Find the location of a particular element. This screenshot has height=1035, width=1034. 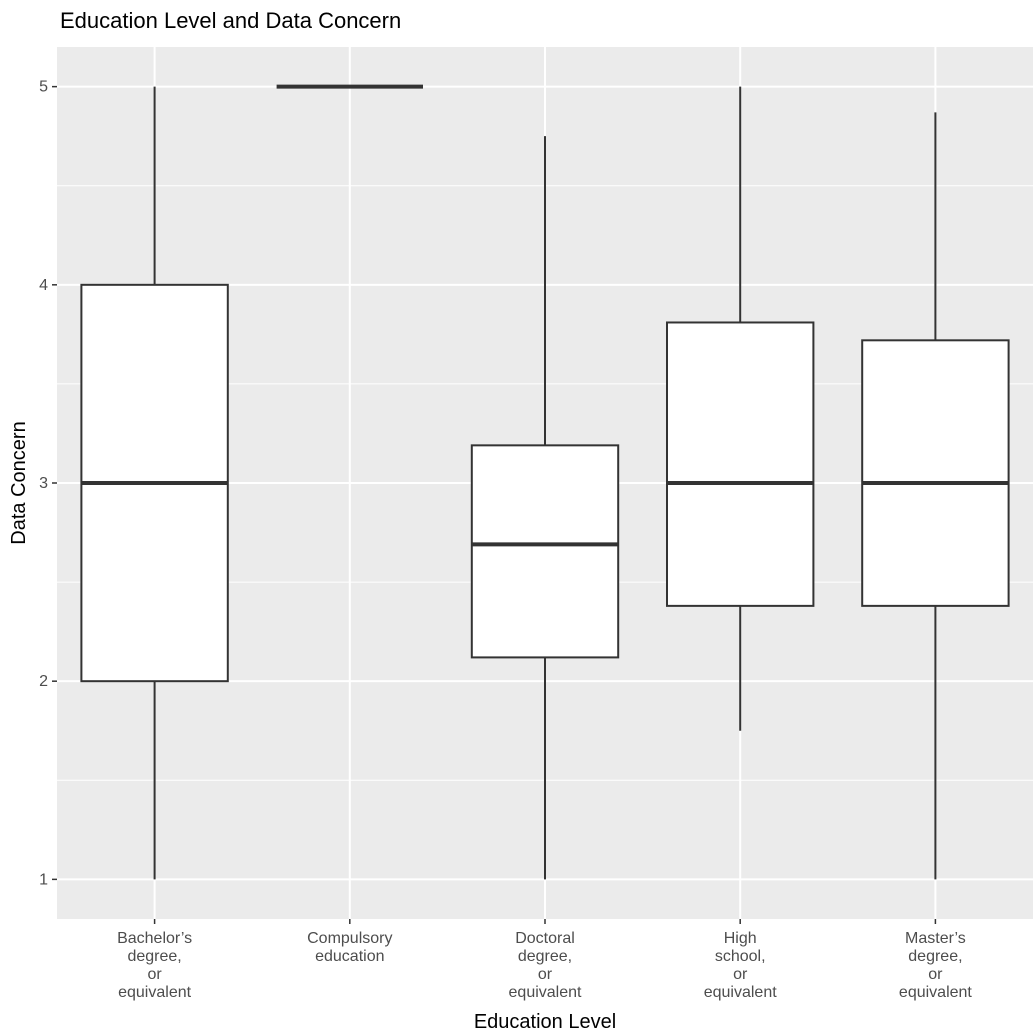

x-tick-label: Doctoral degree, or equivalent is located at coordinates (546, 965).